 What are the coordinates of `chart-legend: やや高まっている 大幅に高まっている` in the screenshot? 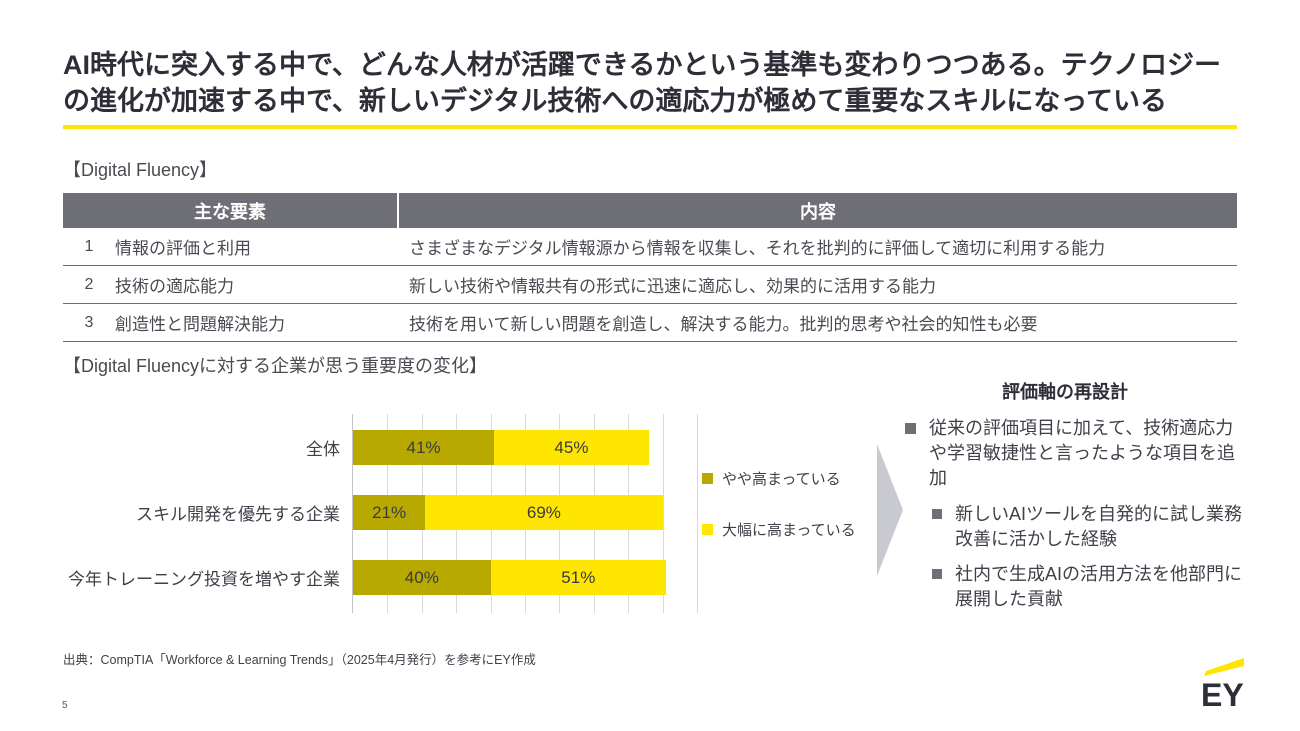 It's located at (779, 519).